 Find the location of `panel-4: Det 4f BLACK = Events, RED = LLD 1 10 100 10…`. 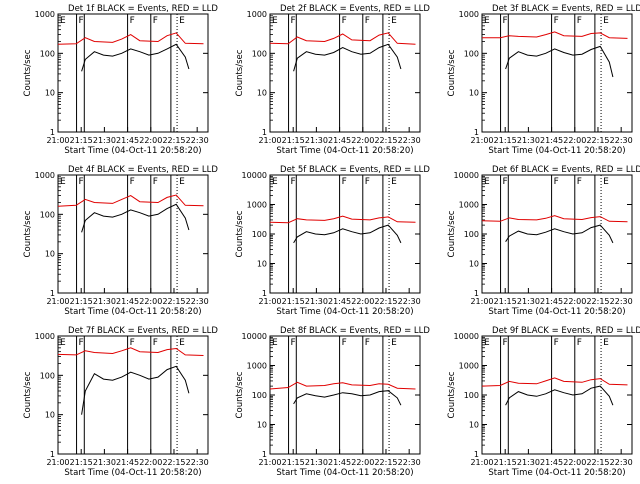

panel-4: Det 4f BLACK = Events, RED = LLD 1 10 100 10… is located at coordinates (120, 241).